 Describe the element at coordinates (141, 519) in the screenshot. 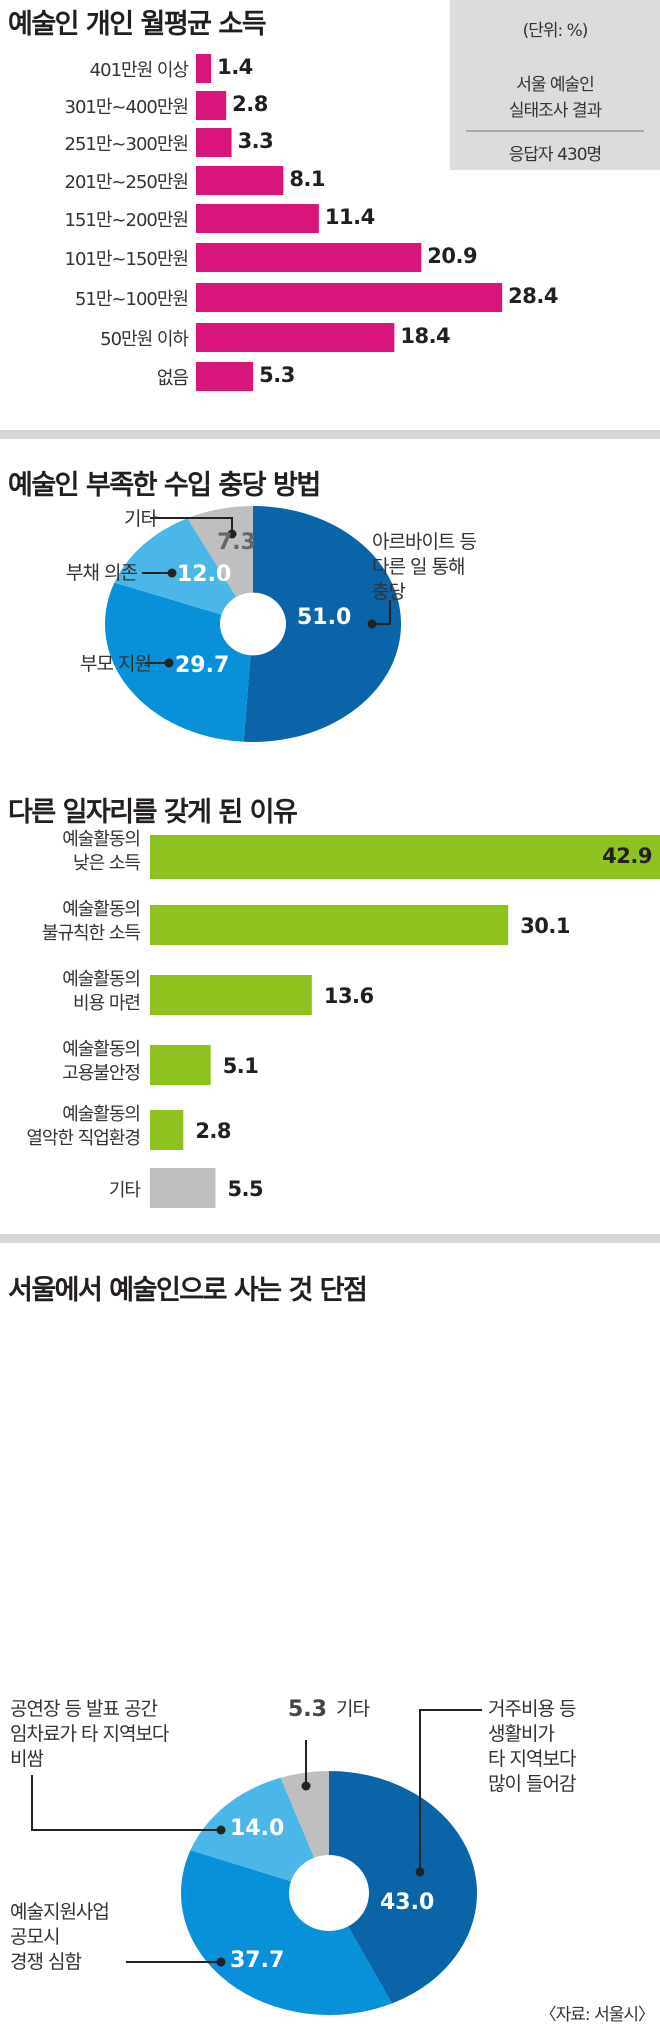

I see `chart2-label-3: 기타` at that location.